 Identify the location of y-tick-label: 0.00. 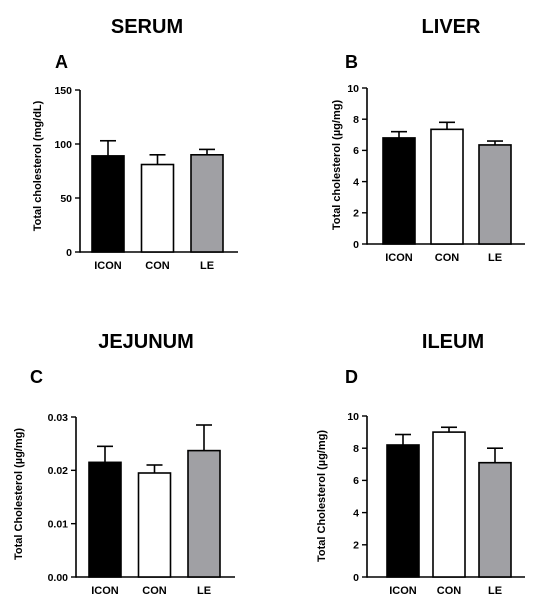
(58, 578).